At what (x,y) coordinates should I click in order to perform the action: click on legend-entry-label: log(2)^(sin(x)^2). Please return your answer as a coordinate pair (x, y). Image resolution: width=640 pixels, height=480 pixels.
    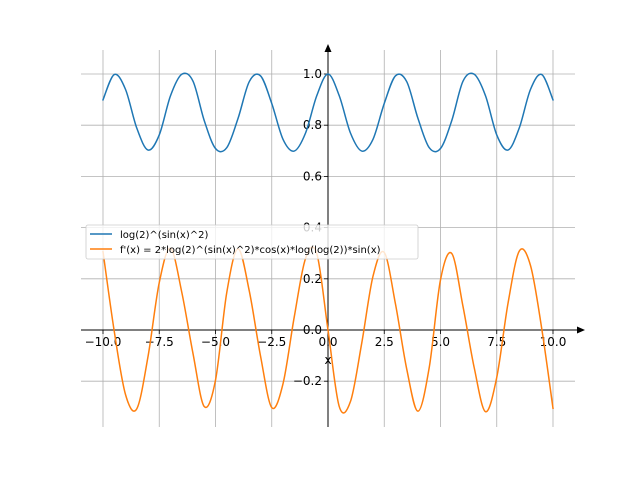
    Looking at the image, I should click on (164, 235).